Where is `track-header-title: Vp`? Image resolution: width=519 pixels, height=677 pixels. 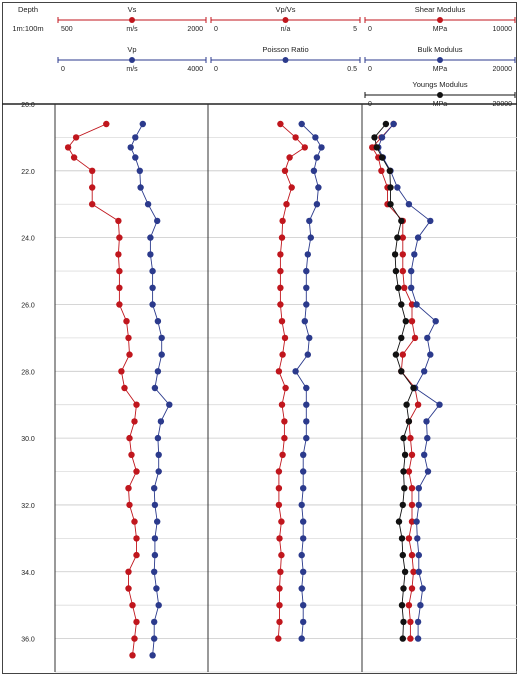
track-header-title: Vp is located at coordinates (131, 49).